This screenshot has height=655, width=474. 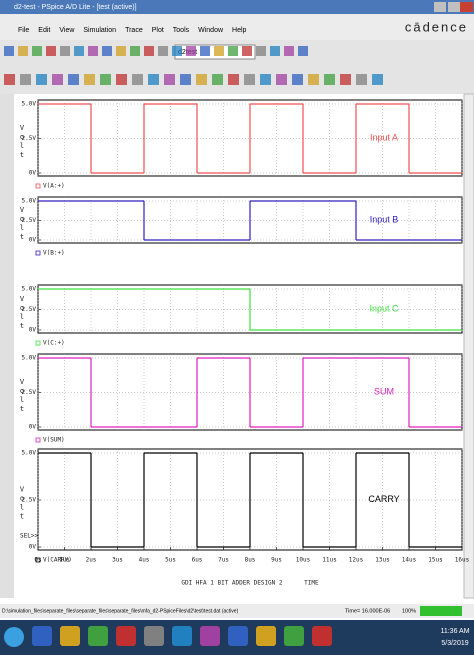 I want to click on menu-item: Trace, so click(x=134, y=30).